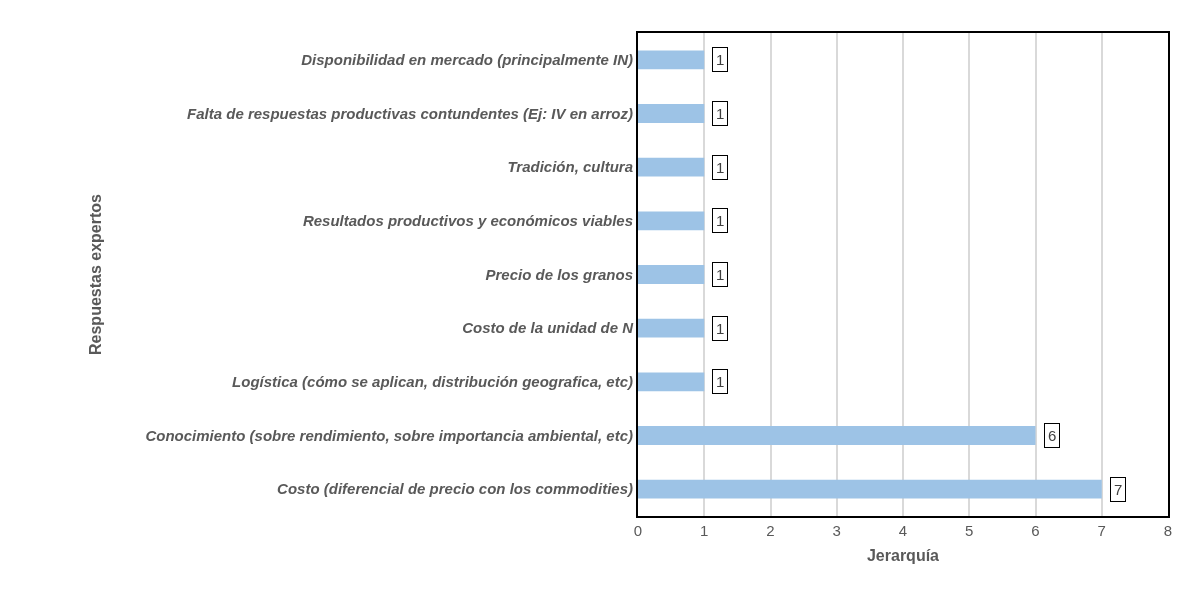  I want to click on y-tick-label: Falta de respuestas productivas contundentes (Ej: IV en arroz), so click(410, 113).